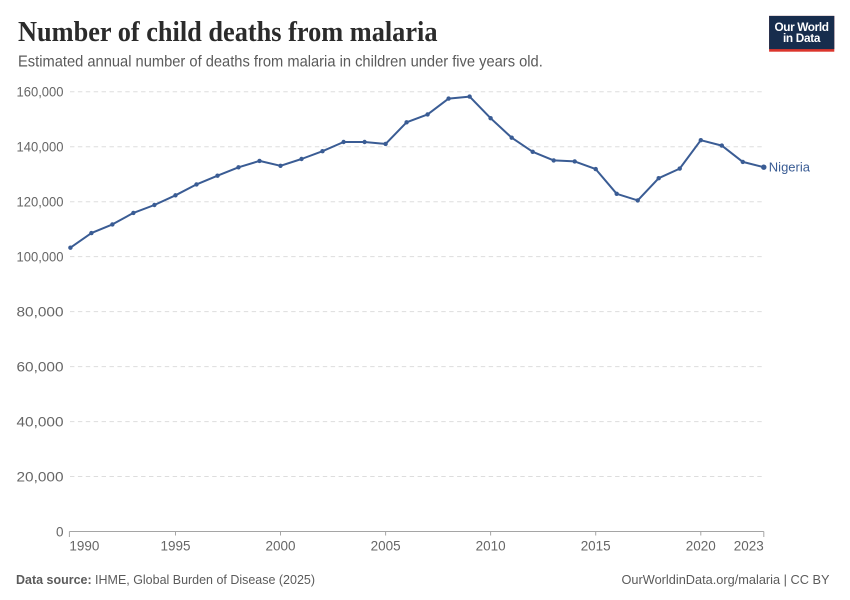  Describe the element at coordinates (790, 167) in the screenshot. I see `svg-text: Nigeria` at that location.